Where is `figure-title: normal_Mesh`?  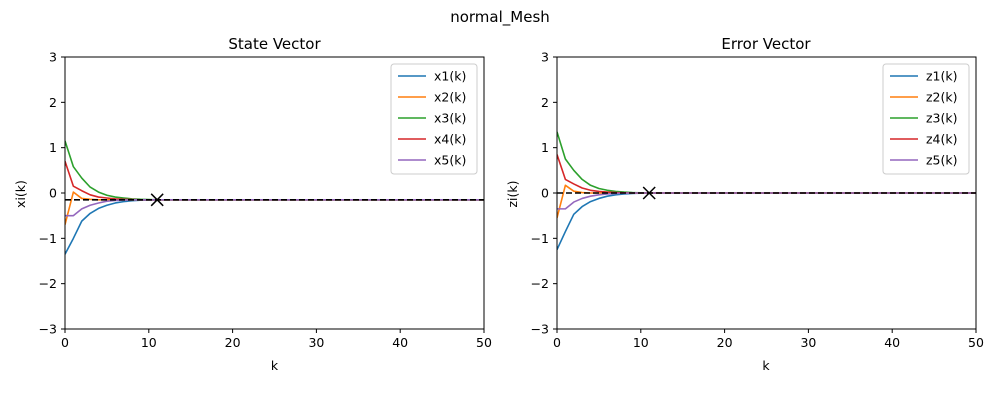 figure-title: normal_Mesh is located at coordinates (500, 17).